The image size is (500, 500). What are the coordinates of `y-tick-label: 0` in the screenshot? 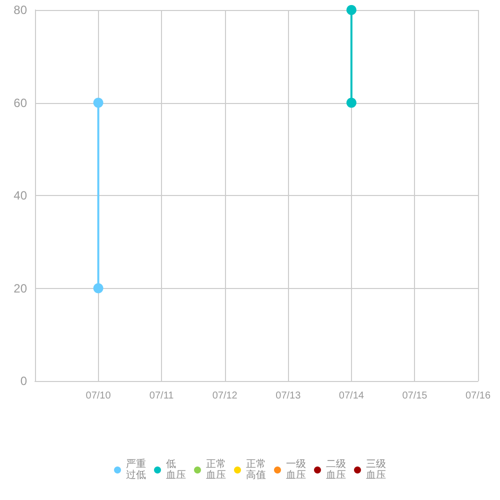 It's located at (24, 381).